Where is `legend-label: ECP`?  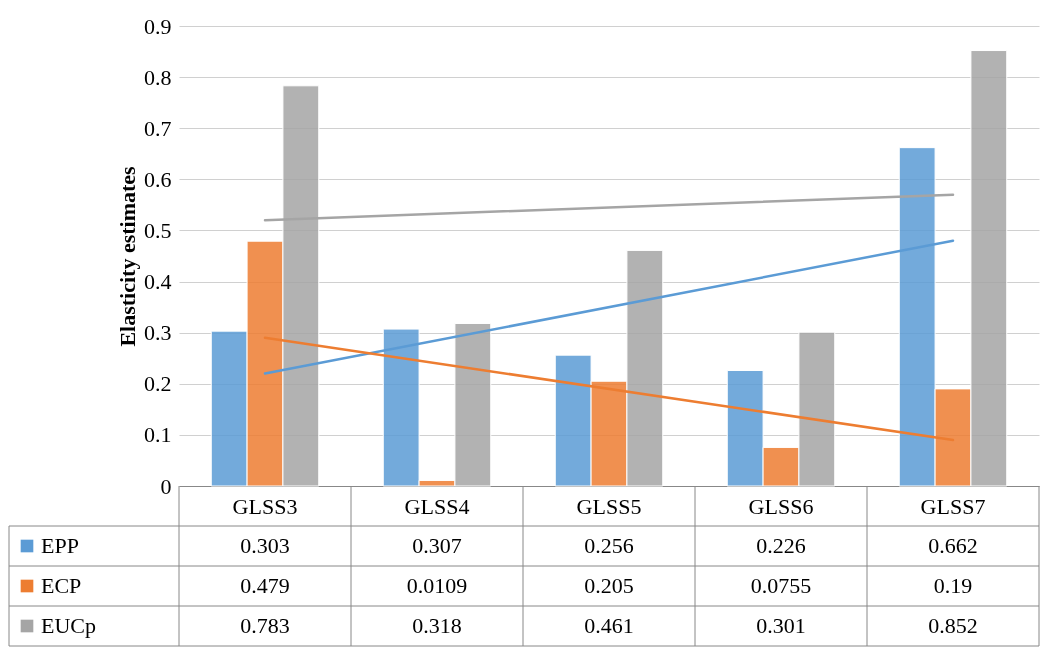
legend-label: ECP is located at coordinates (61, 585).